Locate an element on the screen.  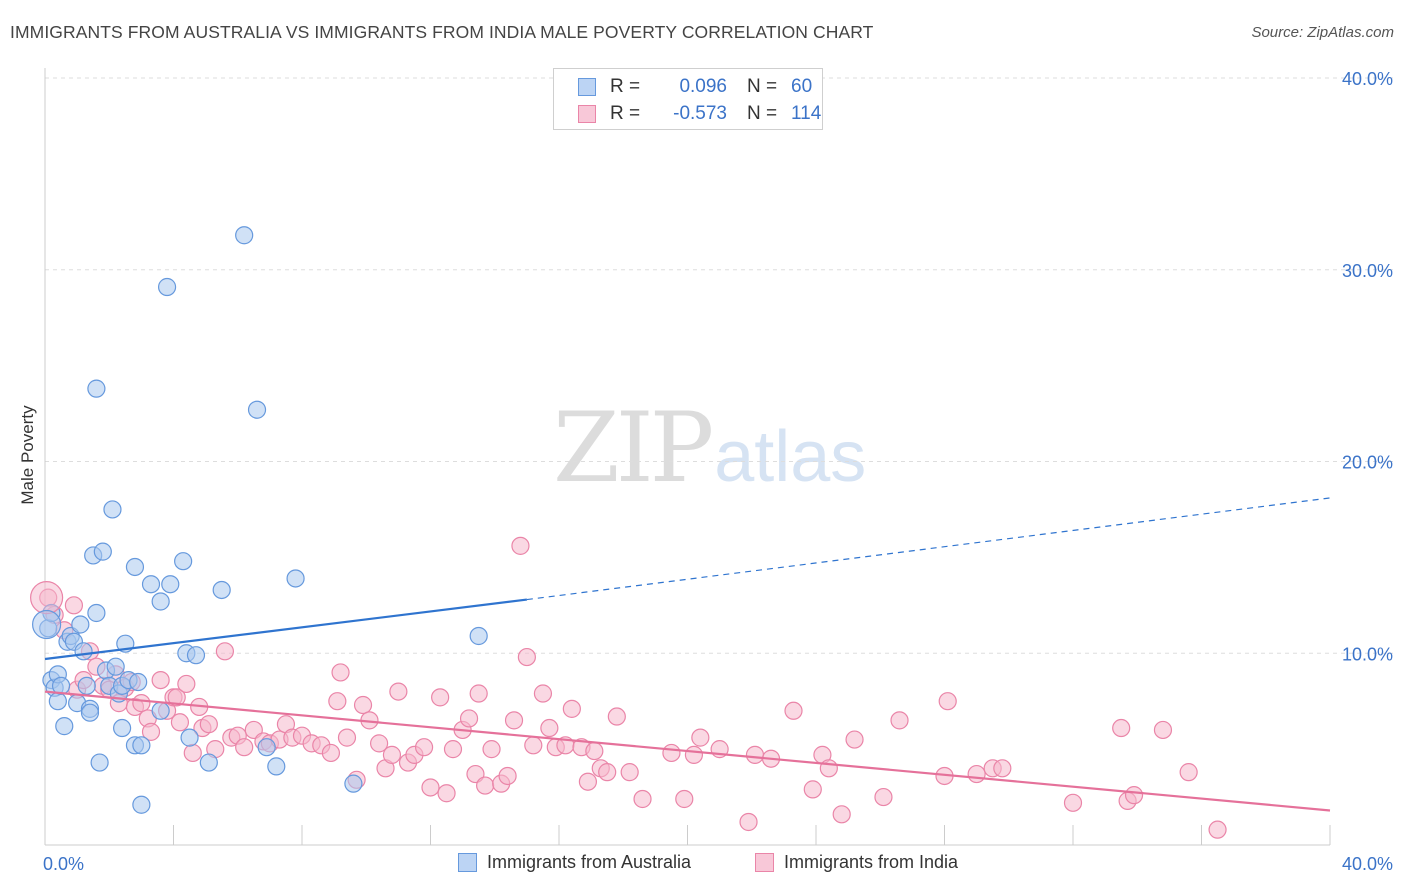
watermark: ZIPatlas is located at coordinates (709, 448).